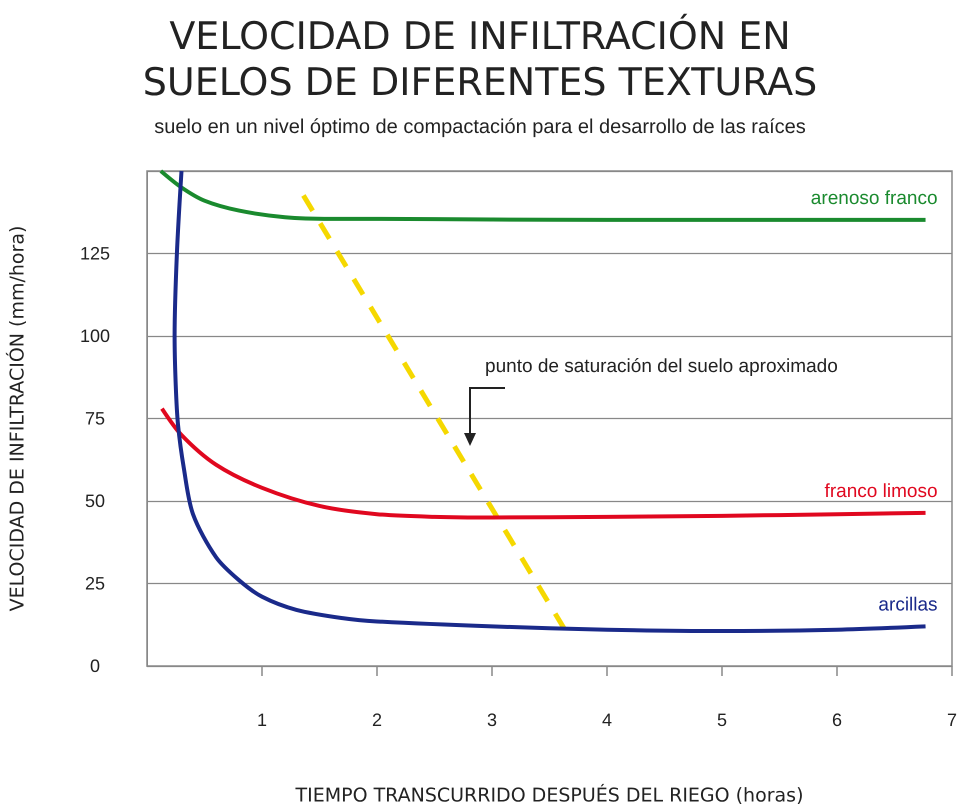  What do you see at coordinates (95, 666) in the screenshot?
I see `y-tick-label: 0` at bounding box center [95, 666].